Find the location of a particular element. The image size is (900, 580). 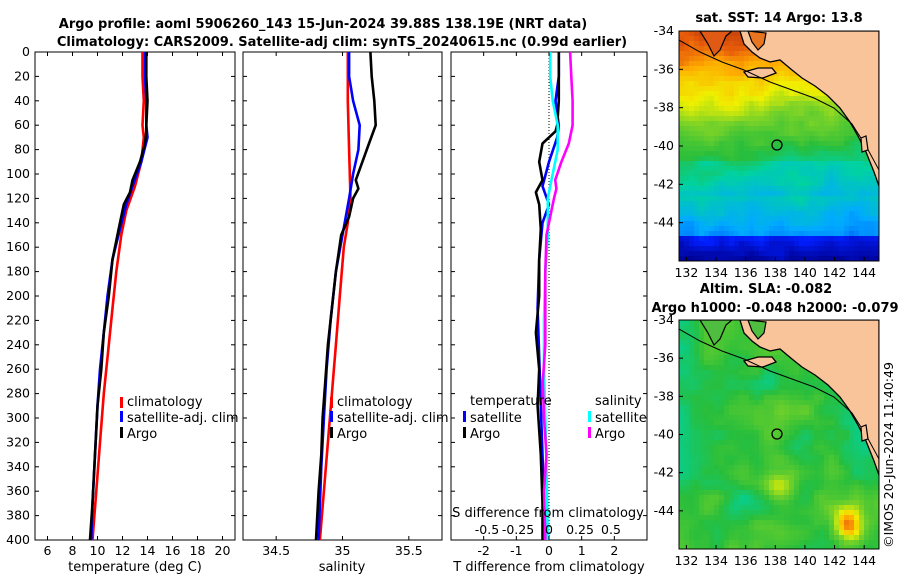

map-x-tick-label: 140 is located at coordinates (805, 272).